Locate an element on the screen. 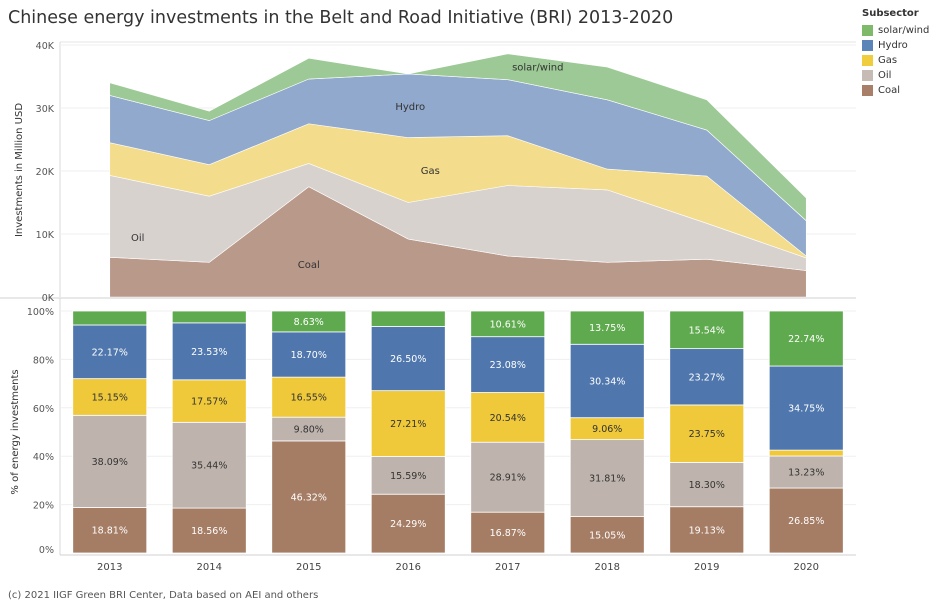 This screenshot has height=614, width=945. bar-segment-solar-wind-2016 is located at coordinates (408, 318).